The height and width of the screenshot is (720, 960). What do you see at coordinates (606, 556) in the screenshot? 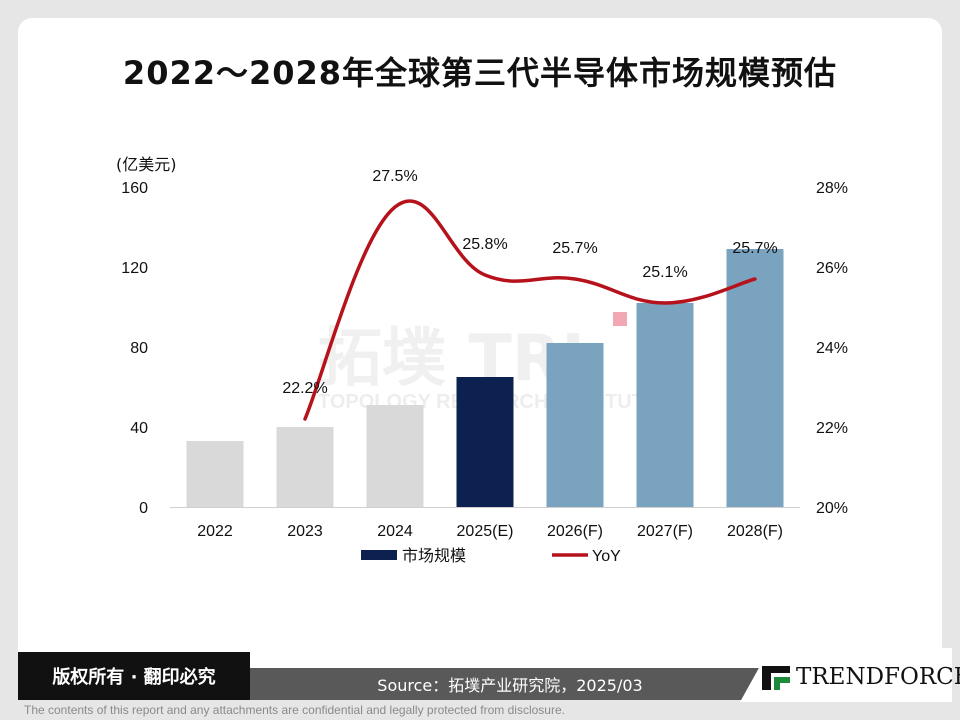
I see `legend-label-line: YoY` at bounding box center [606, 556].